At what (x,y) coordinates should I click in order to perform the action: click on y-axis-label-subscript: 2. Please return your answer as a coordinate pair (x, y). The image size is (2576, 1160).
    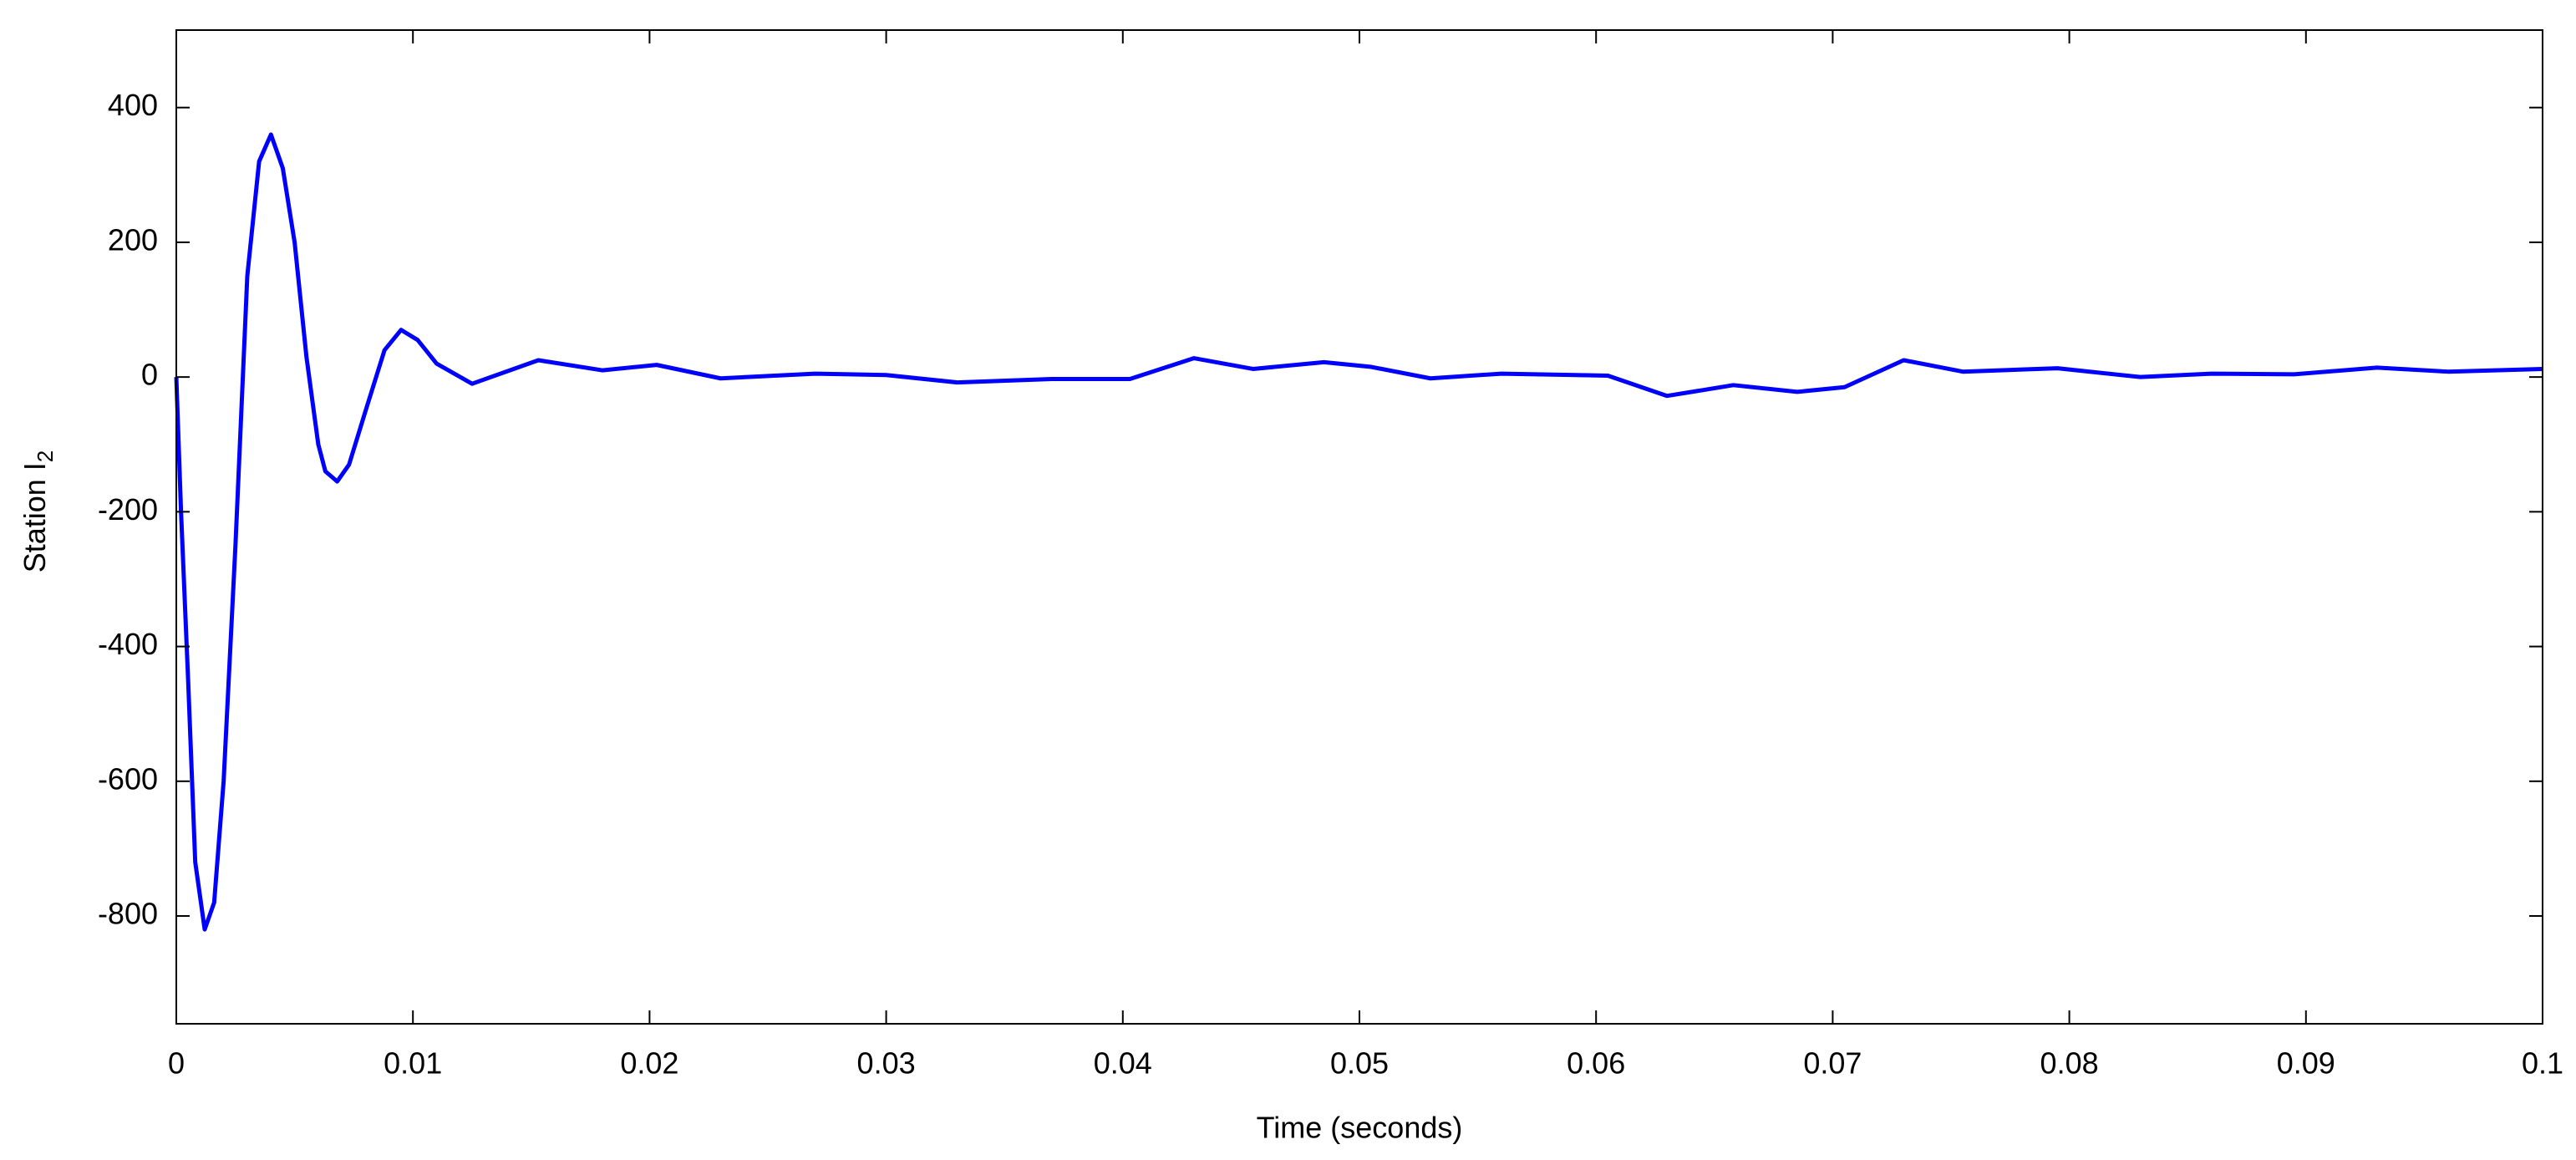
    Looking at the image, I should click on (45, 456).